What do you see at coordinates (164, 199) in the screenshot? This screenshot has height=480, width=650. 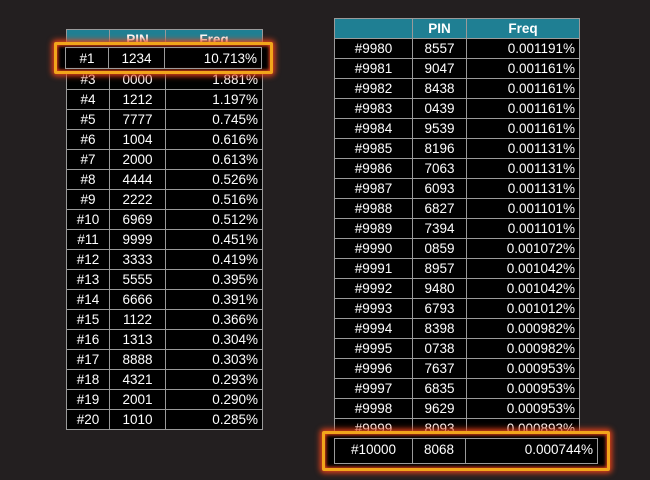 I see `table-row: #9 2222 0.516%` at bounding box center [164, 199].